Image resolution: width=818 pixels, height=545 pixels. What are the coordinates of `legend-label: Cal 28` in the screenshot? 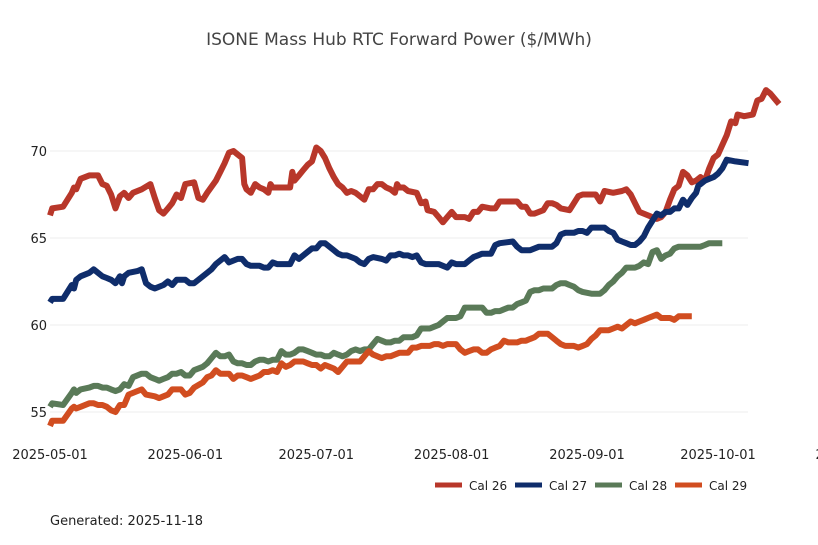 It's located at (648, 486).